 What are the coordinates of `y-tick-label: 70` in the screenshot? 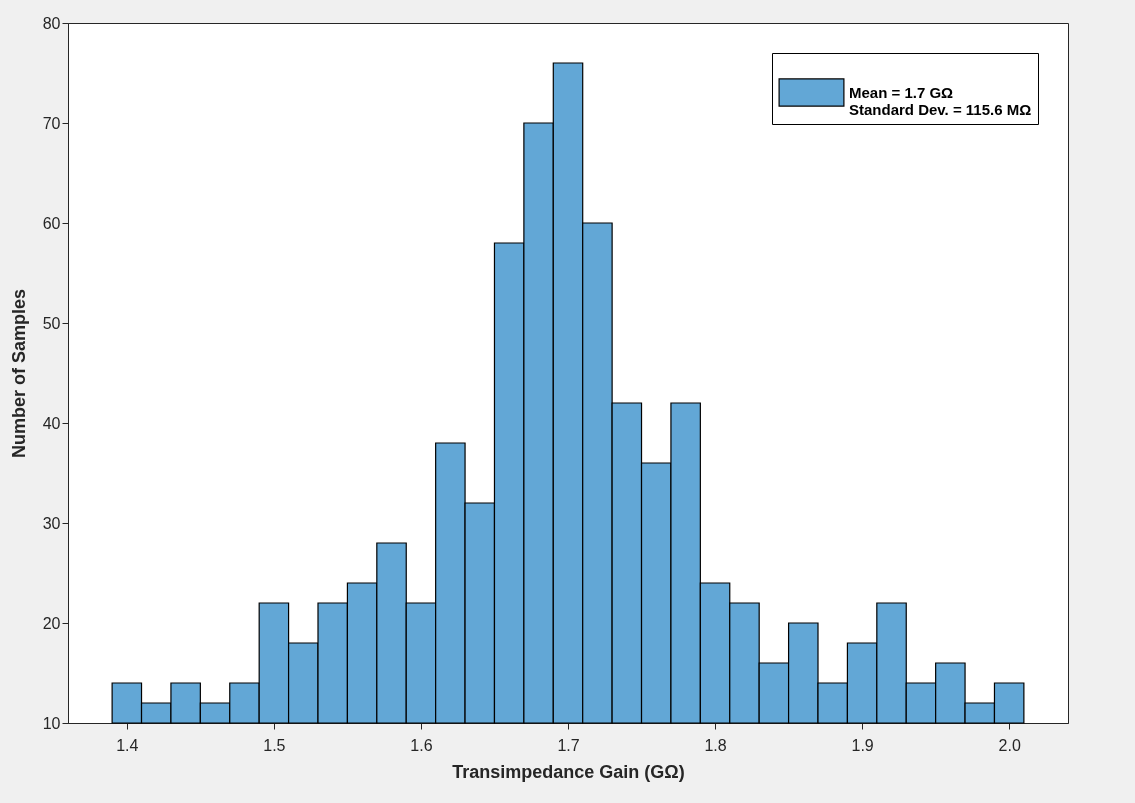 It's located at (51, 123).